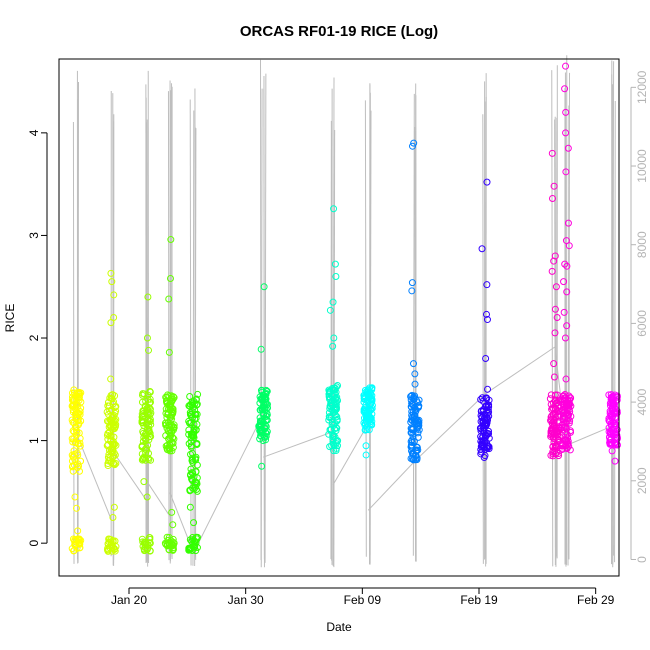 Image resolution: width=650 pixels, height=650 pixels. I want to click on x-tick-label: Jan 30, so click(246, 600).